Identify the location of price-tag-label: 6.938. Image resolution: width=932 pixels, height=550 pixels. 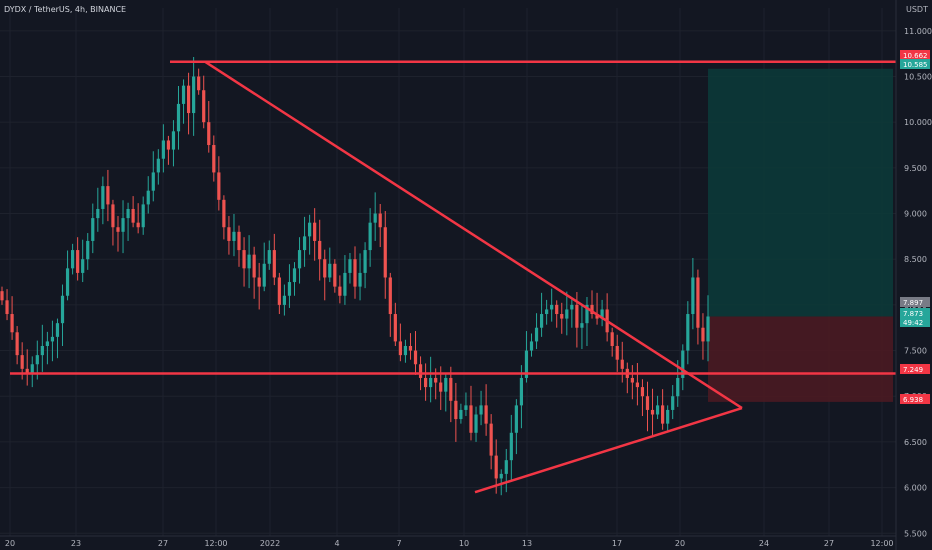
(913, 400).